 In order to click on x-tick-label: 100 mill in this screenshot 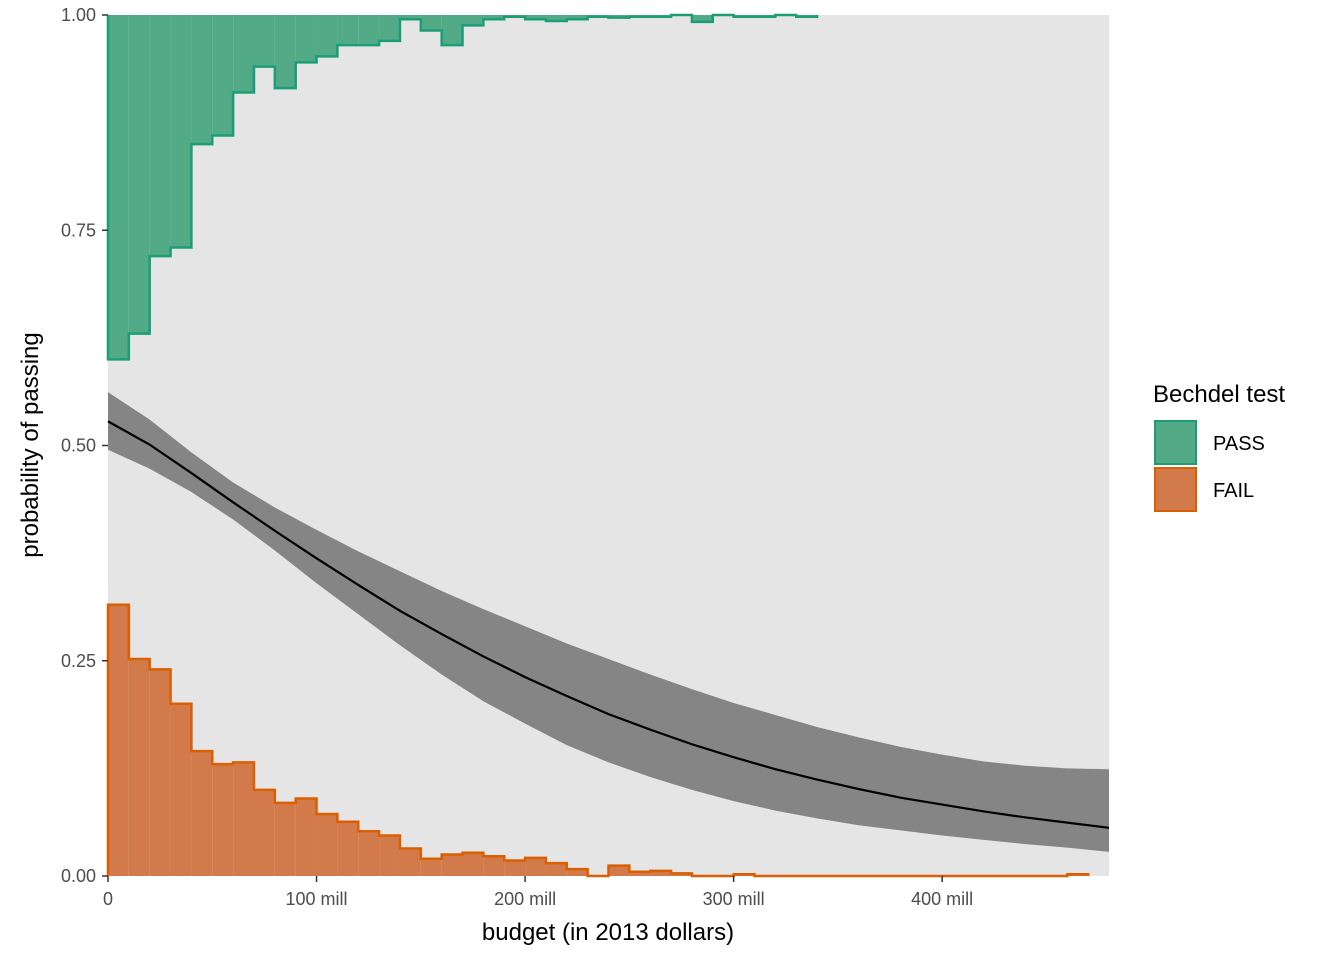, I will do `click(317, 899)`.